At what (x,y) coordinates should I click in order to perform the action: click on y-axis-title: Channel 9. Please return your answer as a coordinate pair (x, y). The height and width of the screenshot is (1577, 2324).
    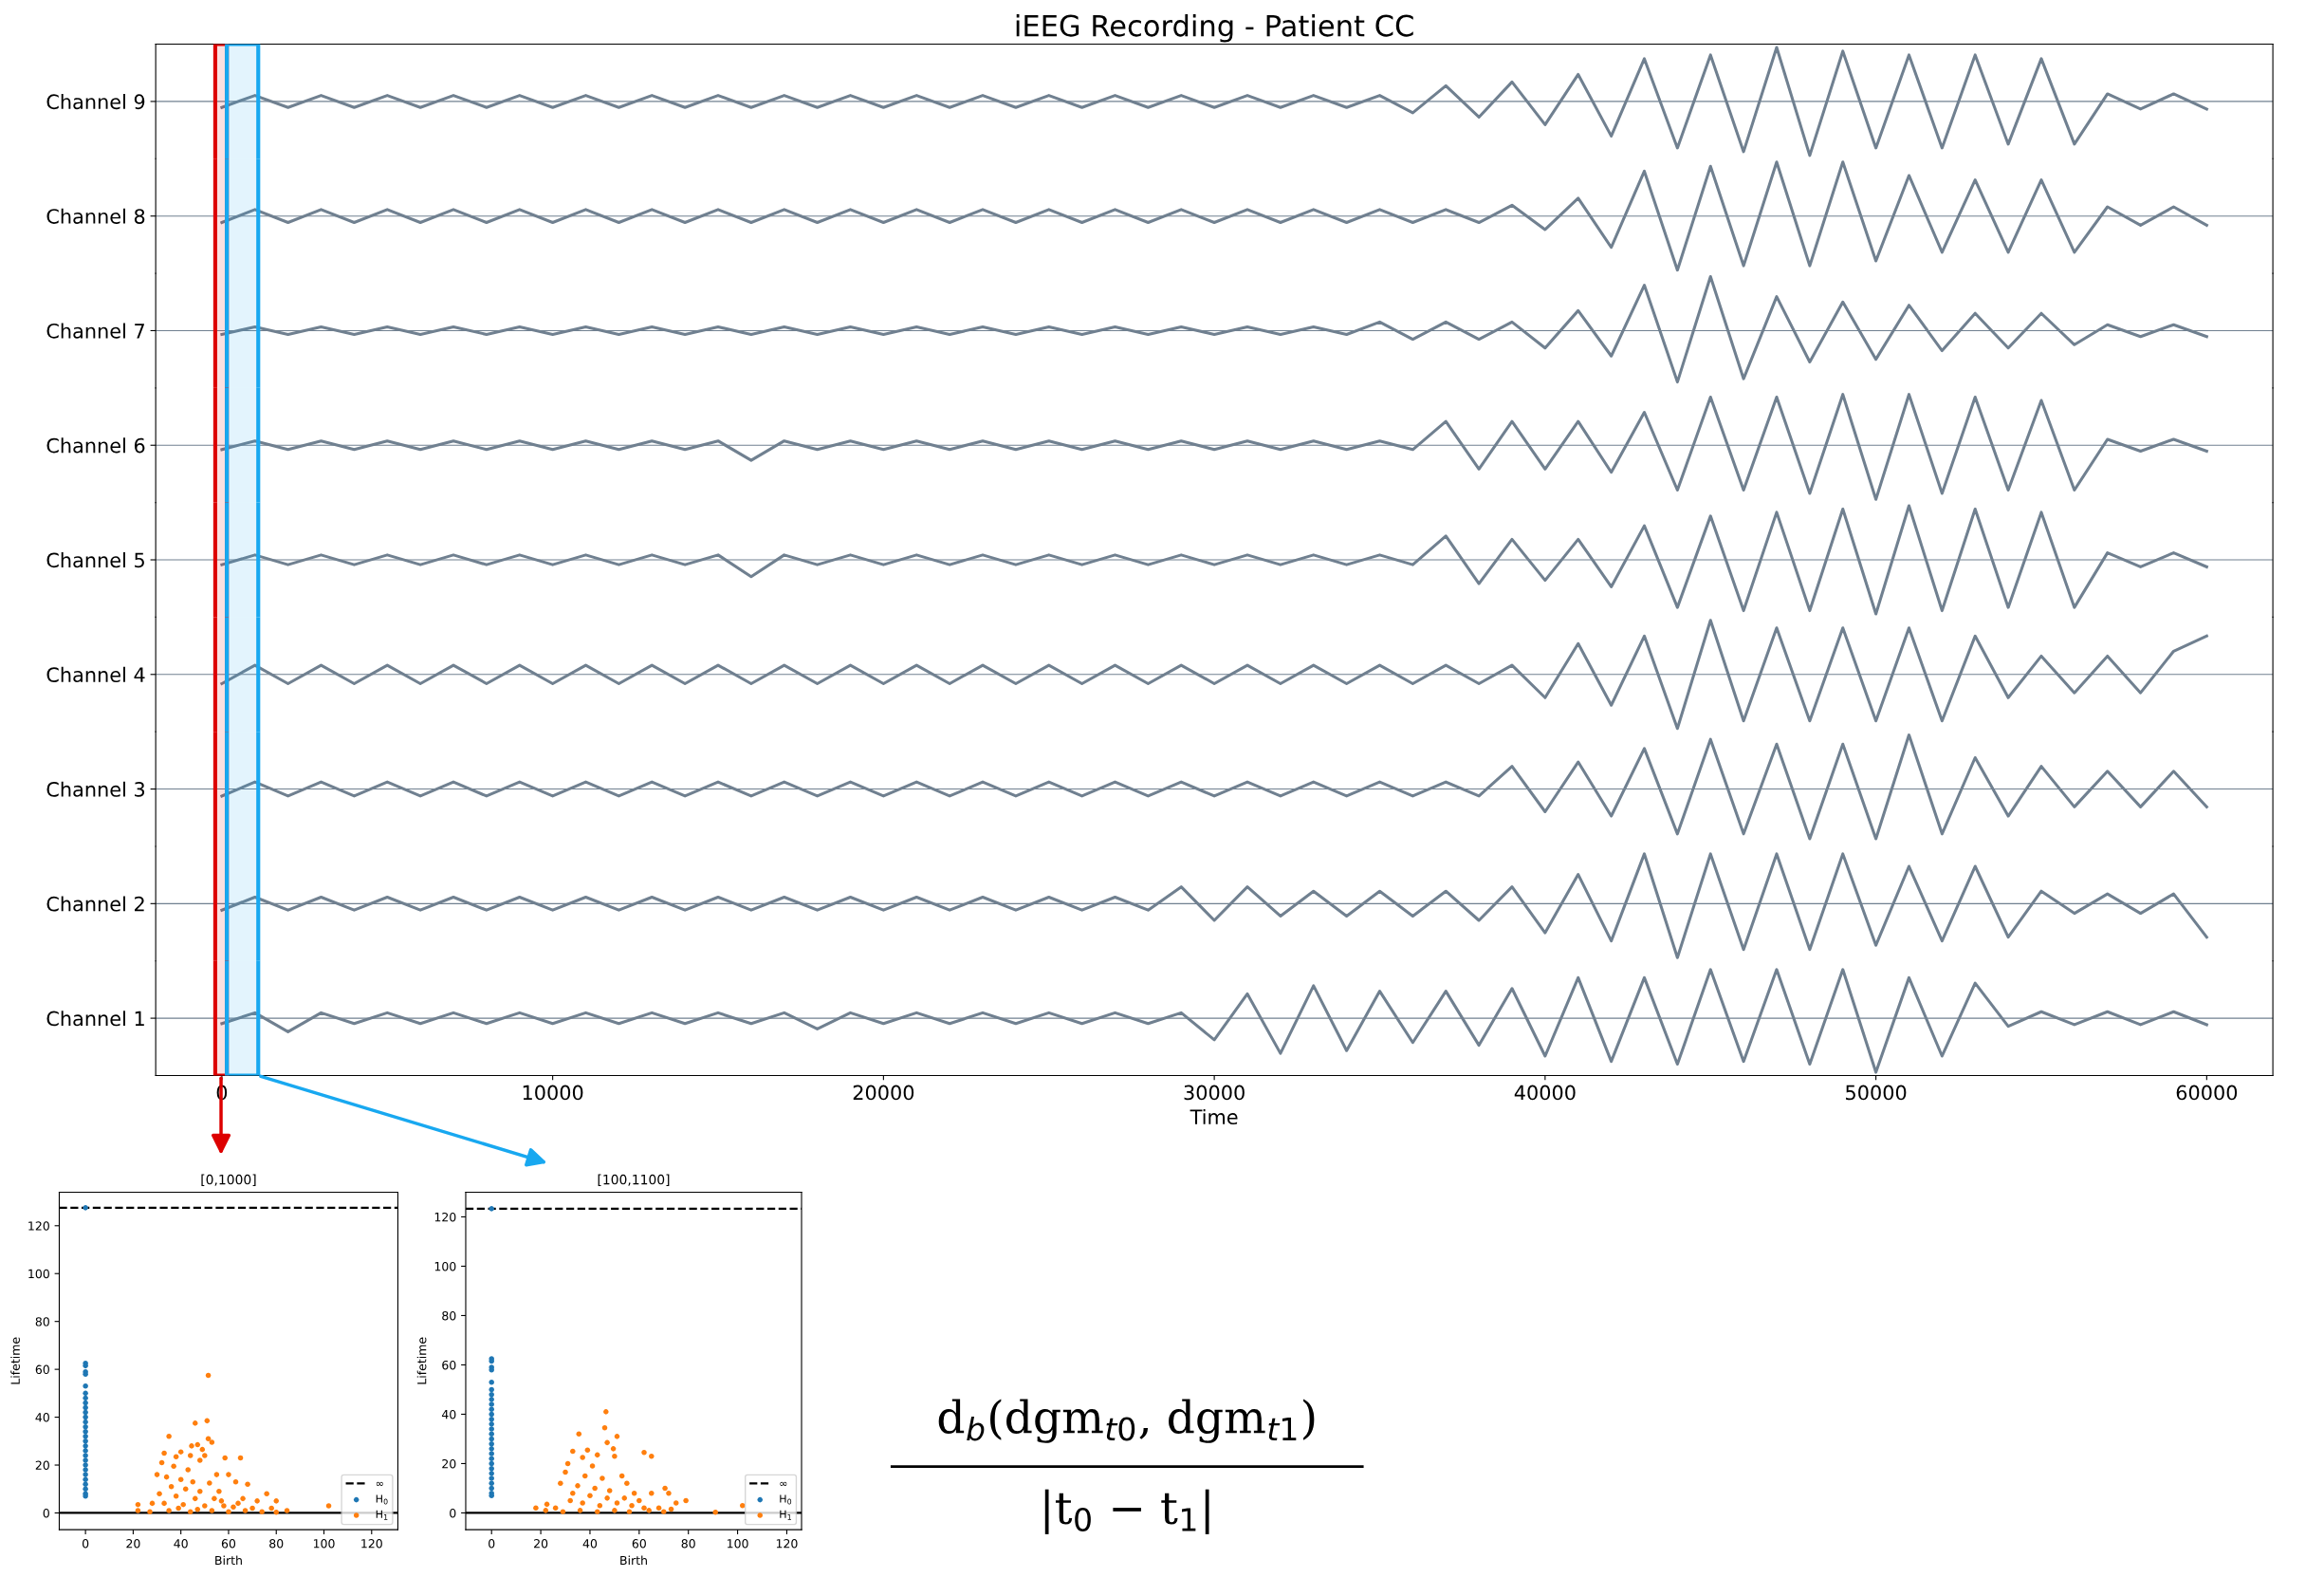
    Looking at the image, I should click on (95, 102).